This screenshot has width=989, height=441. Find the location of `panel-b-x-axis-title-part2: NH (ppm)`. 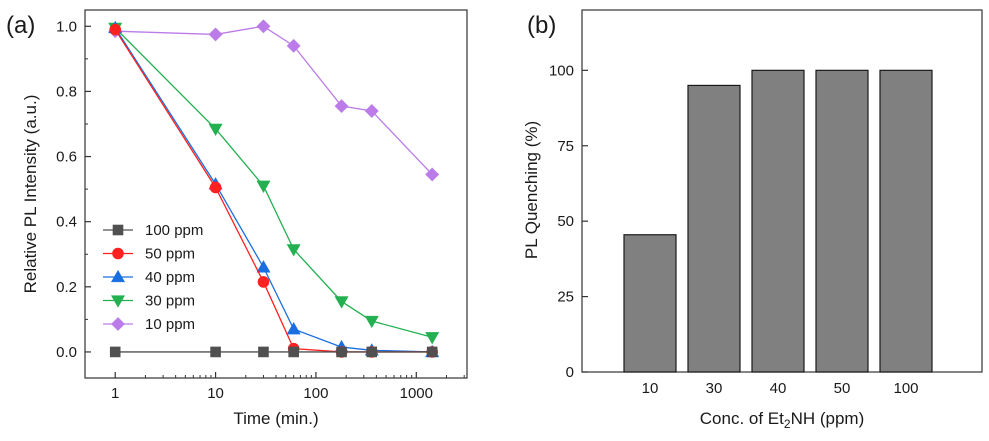

panel-b-x-axis-title-part2: NH (ppm) is located at coordinates (828, 418).